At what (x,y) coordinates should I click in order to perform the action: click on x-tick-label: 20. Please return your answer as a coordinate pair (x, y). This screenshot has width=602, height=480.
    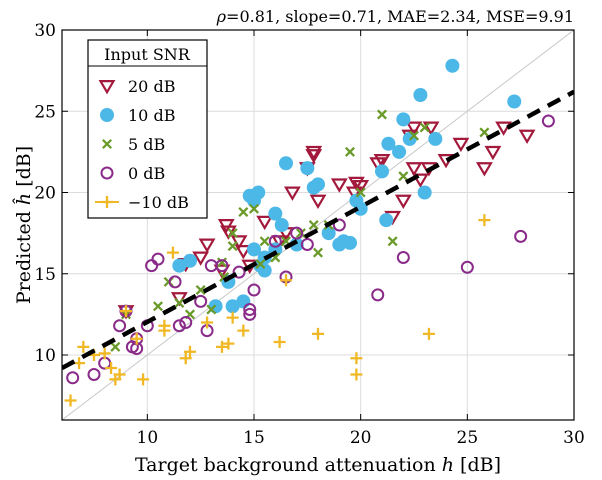
    Looking at the image, I should click on (361, 438).